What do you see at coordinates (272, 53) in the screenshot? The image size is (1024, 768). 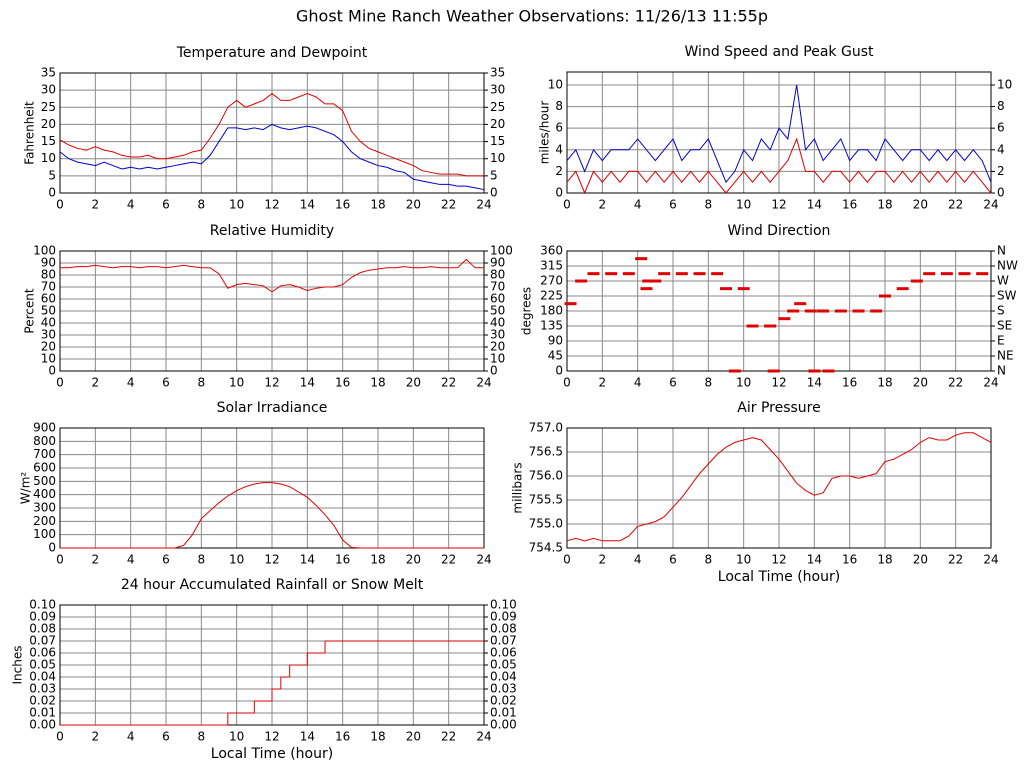 I see `chart-title: Temperature and Dewpoint` at bounding box center [272, 53].